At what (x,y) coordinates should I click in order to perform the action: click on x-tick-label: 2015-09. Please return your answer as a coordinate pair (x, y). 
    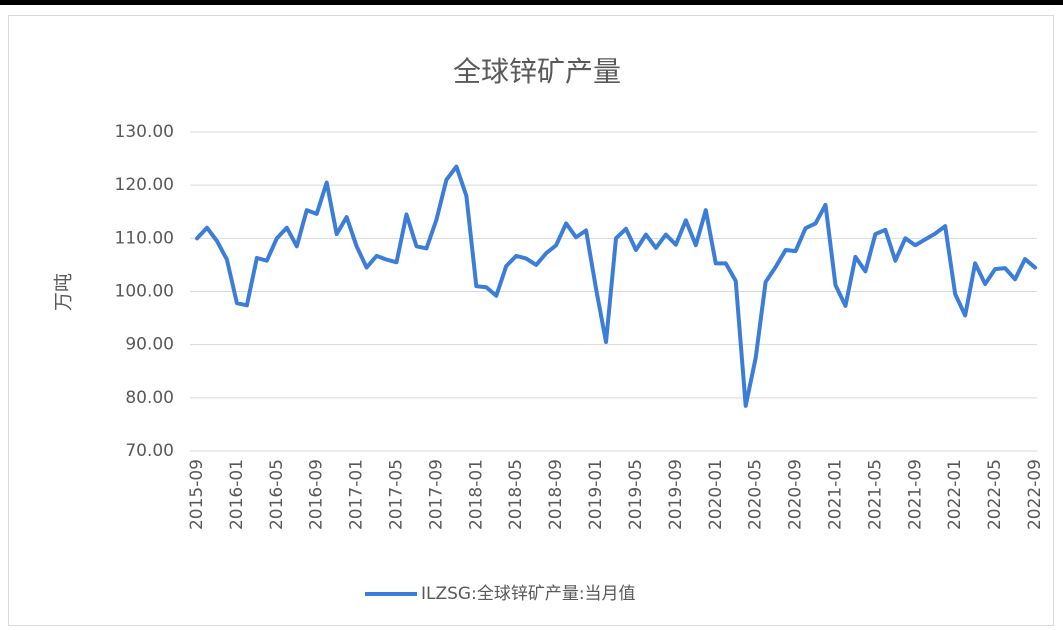
    Looking at the image, I should click on (197, 494).